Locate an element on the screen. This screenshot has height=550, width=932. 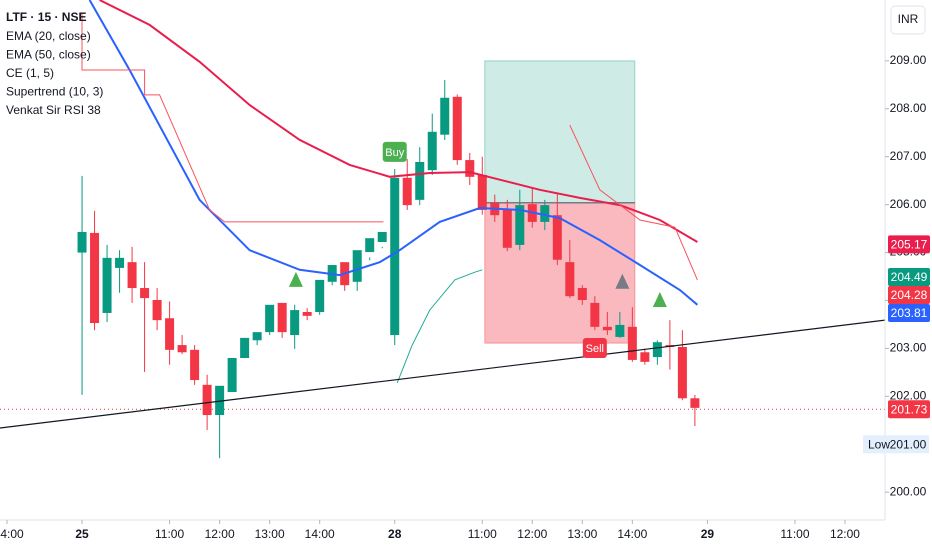
y-tick-label: 206.00 is located at coordinates (908, 204).